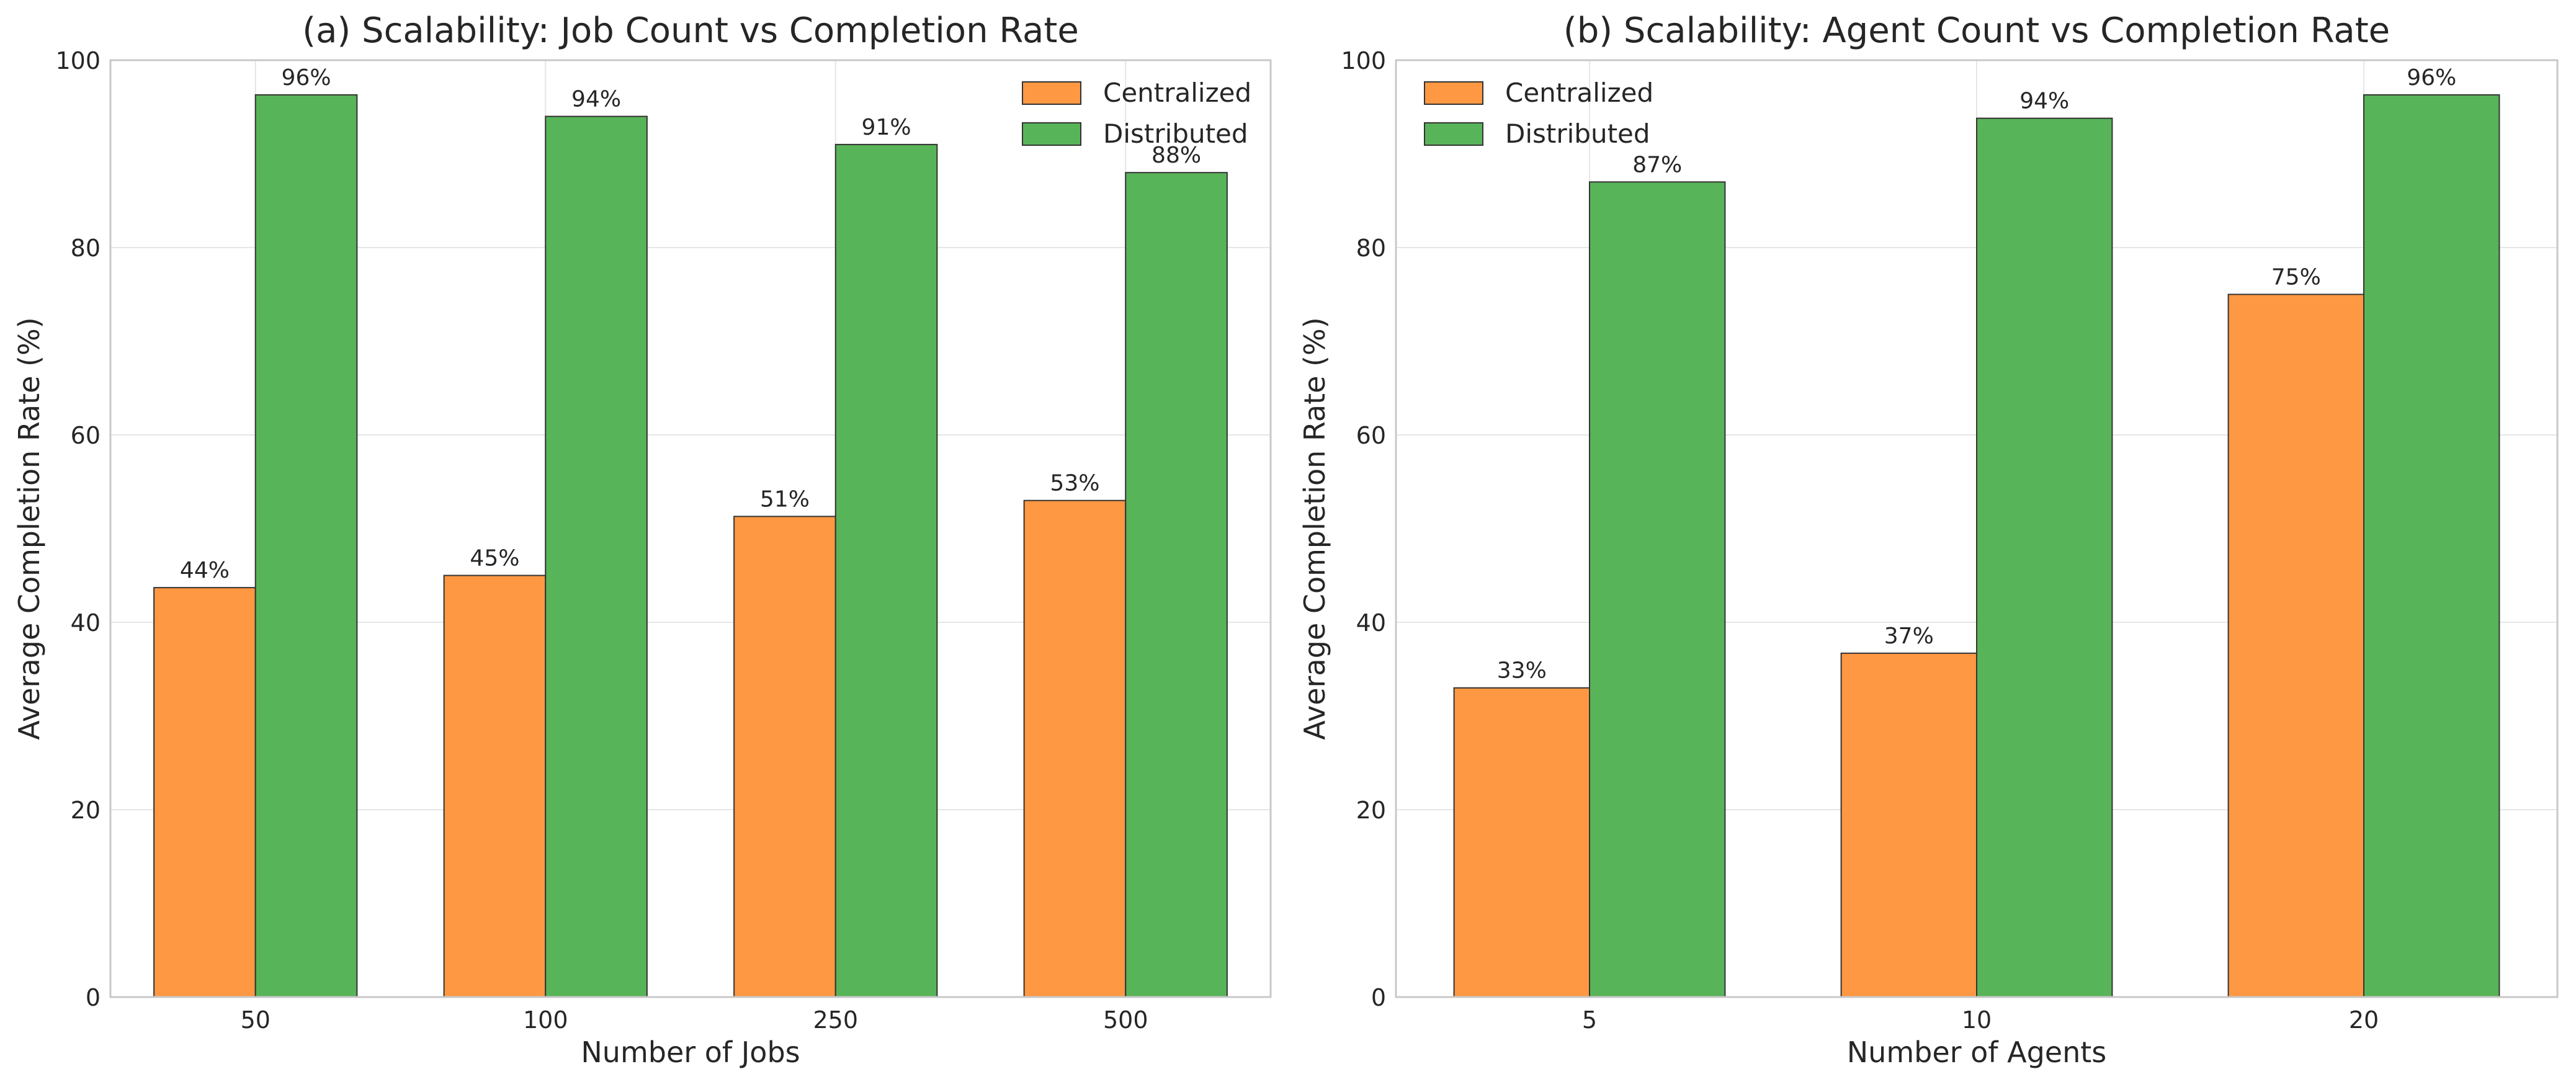  Describe the element at coordinates (785, 499) in the screenshot. I see `bar-value-label: 51%` at that location.